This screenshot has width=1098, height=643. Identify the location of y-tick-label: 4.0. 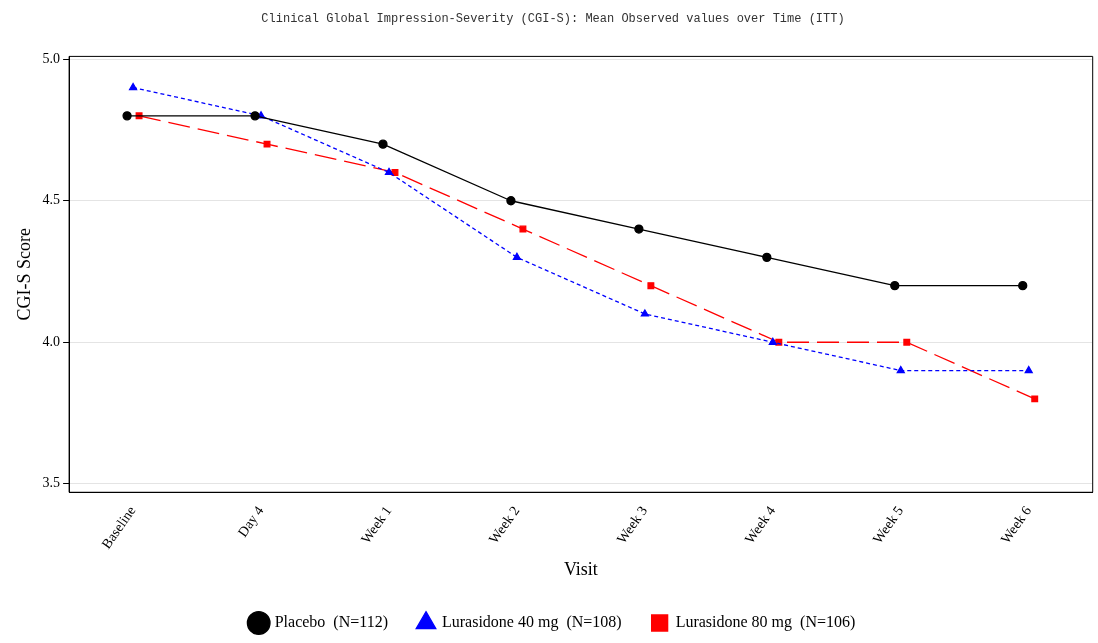
(51, 341).